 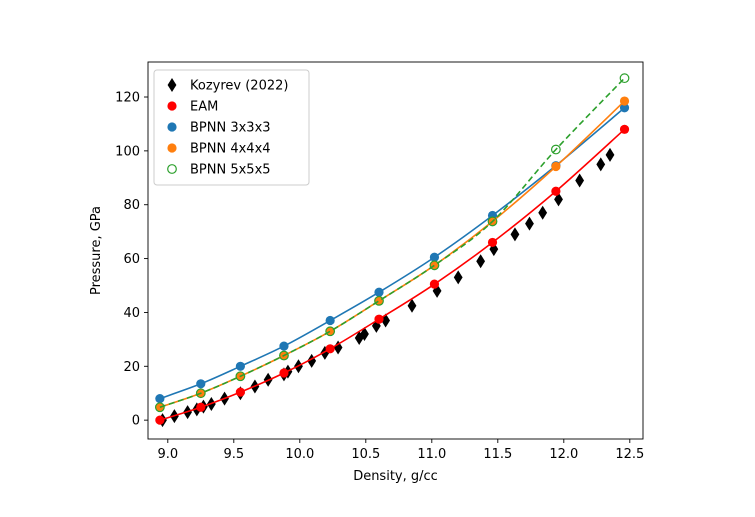 I want to click on legend-box, so click(x=231, y=127).